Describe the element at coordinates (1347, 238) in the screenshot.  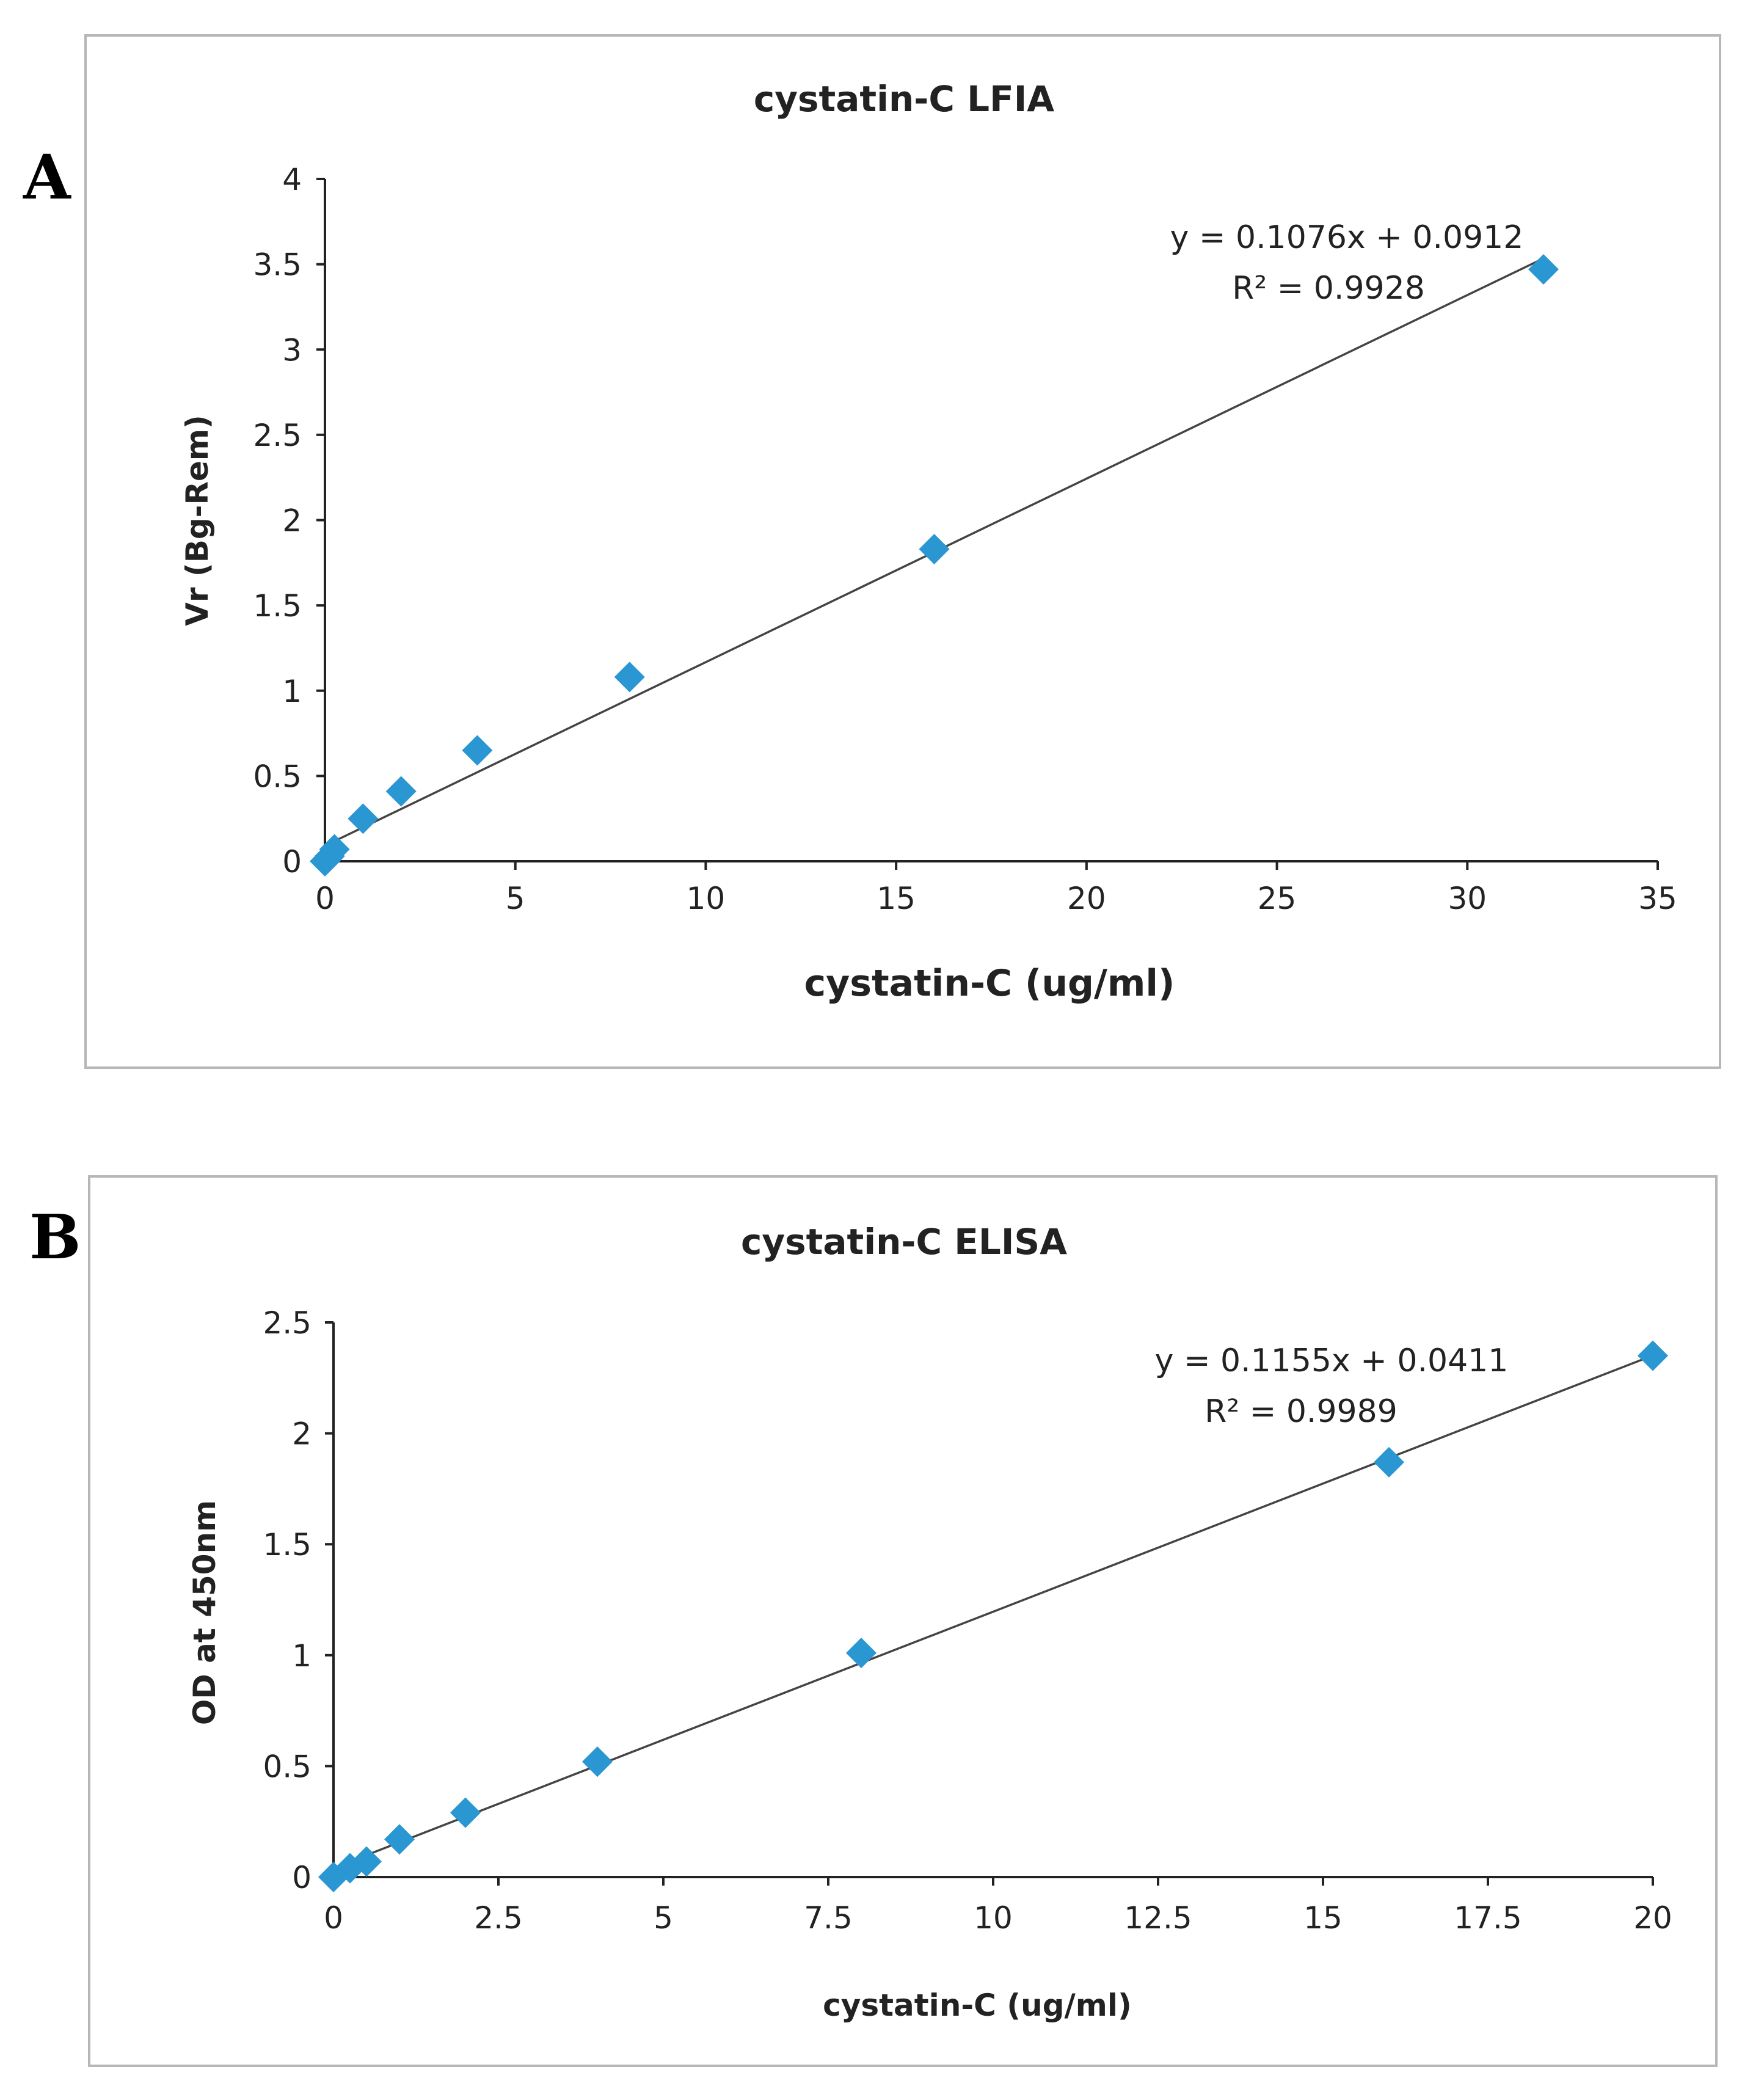
I see `trendline-equation: y = 0.1076x + 0.0912` at that location.